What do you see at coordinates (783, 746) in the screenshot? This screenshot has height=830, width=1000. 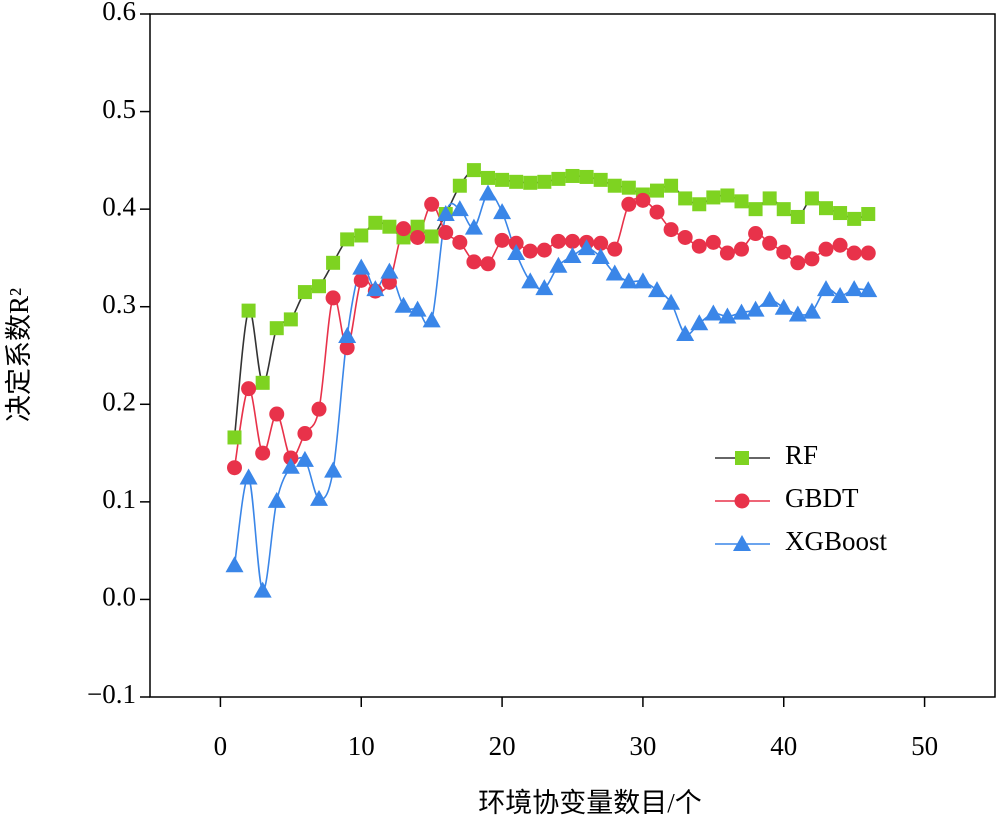 I see `x-tick-label: 40` at bounding box center [783, 746].